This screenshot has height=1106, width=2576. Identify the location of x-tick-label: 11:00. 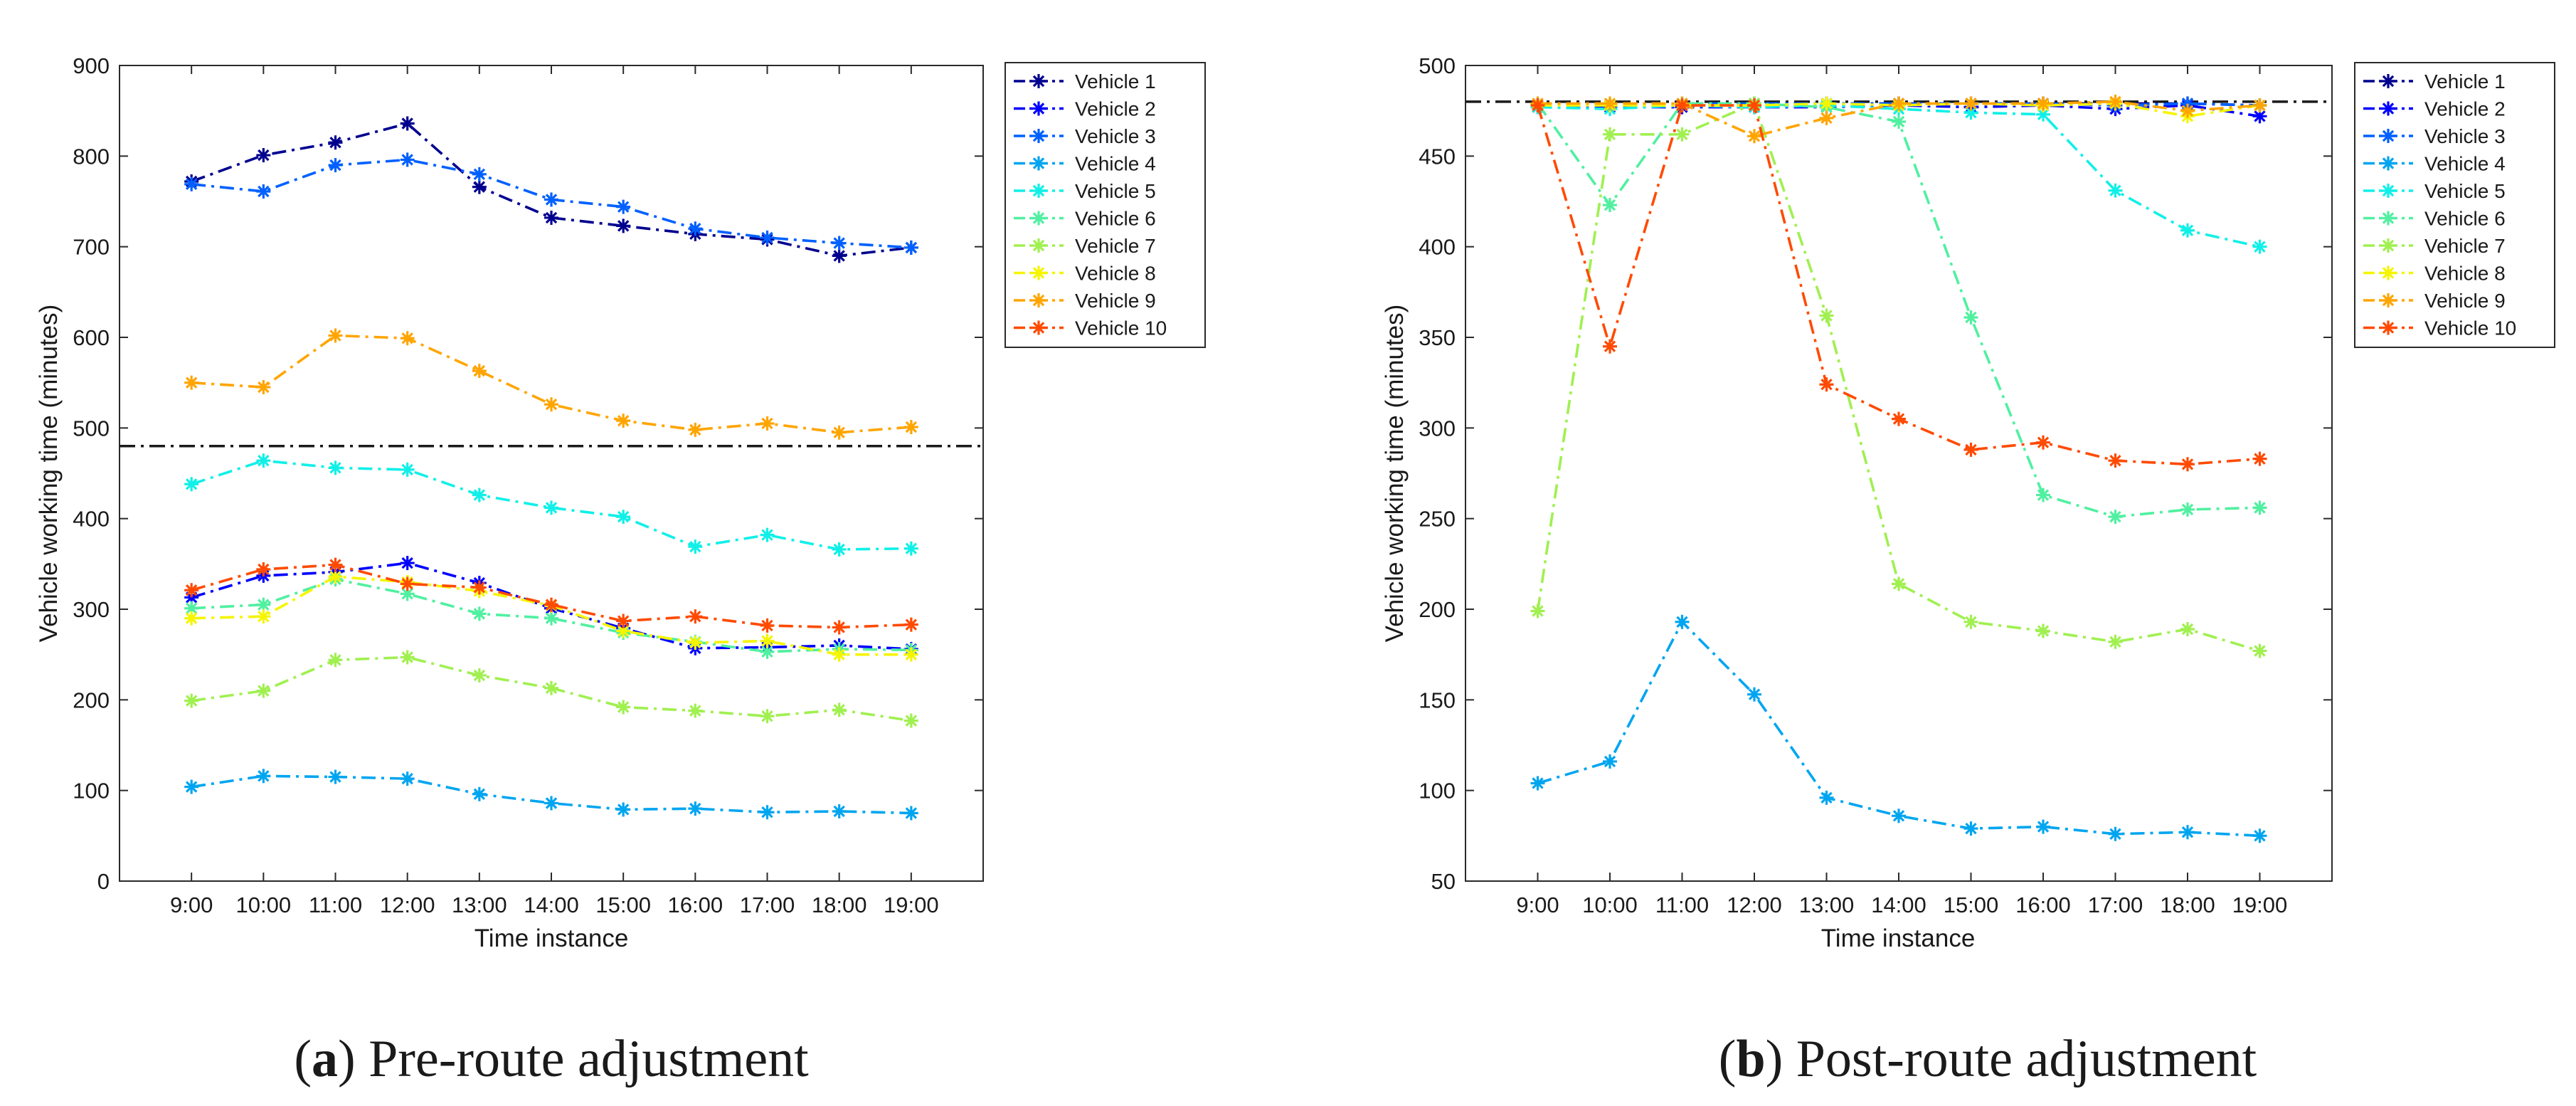
(1682, 904).